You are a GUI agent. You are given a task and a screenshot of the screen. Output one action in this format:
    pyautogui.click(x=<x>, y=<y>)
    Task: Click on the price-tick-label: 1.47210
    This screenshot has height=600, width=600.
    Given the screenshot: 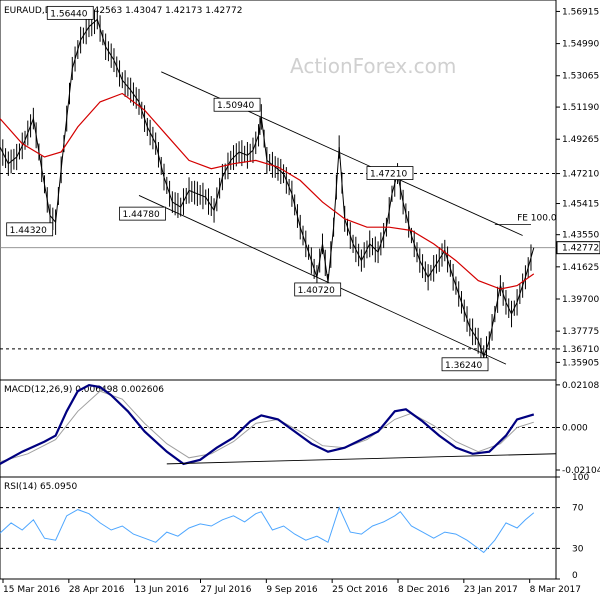 What is the action you would take?
    pyautogui.click(x=580, y=175)
    